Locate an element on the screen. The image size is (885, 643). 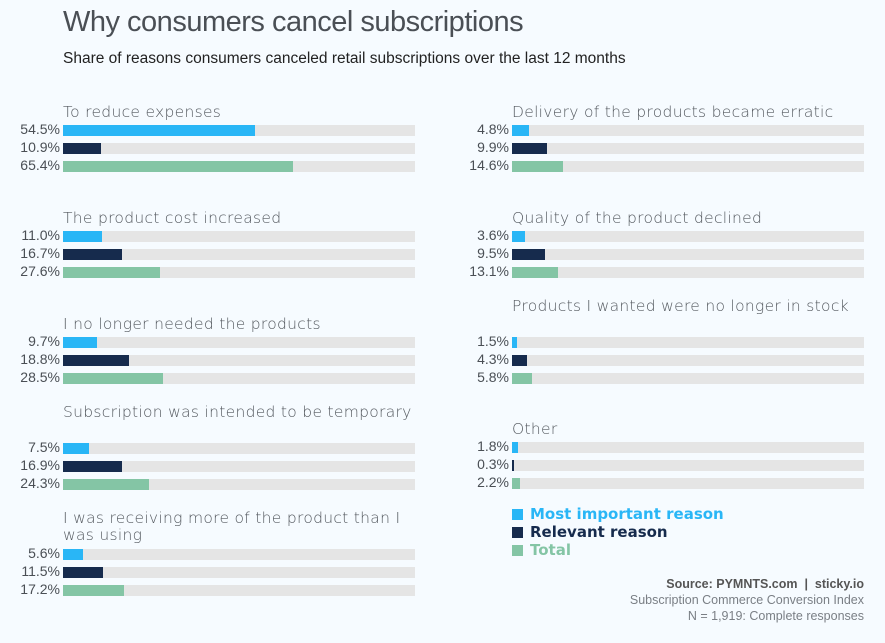
value-label: 9.7% is located at coordinates (44, 341).